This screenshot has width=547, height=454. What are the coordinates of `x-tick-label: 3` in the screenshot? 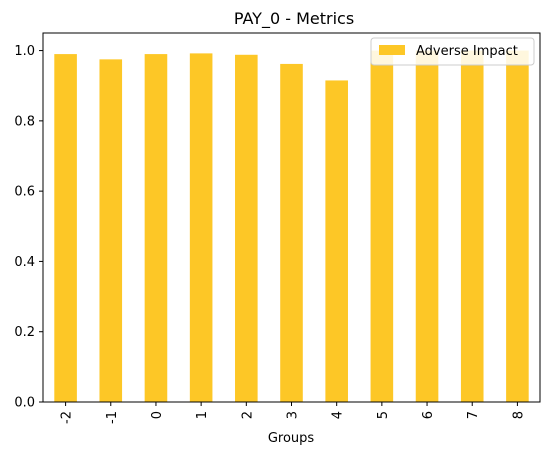 It's located at (293, 415).